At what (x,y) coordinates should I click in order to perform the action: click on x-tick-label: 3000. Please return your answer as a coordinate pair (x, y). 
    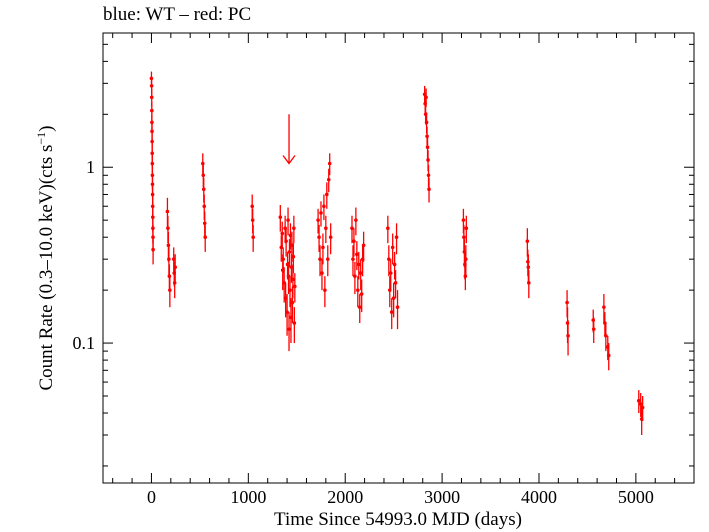
    Looking at the image, I should click on (442, 497).